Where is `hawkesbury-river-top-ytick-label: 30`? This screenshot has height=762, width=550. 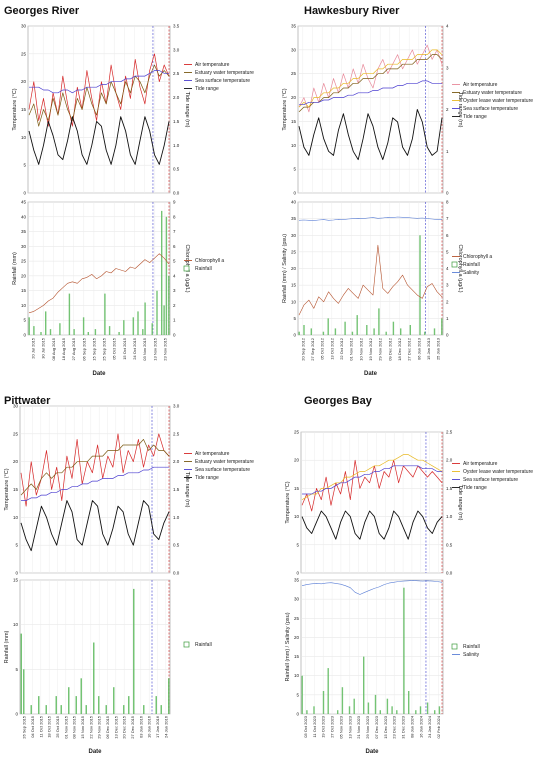 hawkesbury-river-top-ytick-label: 30 is located at coordinates (294, 49).